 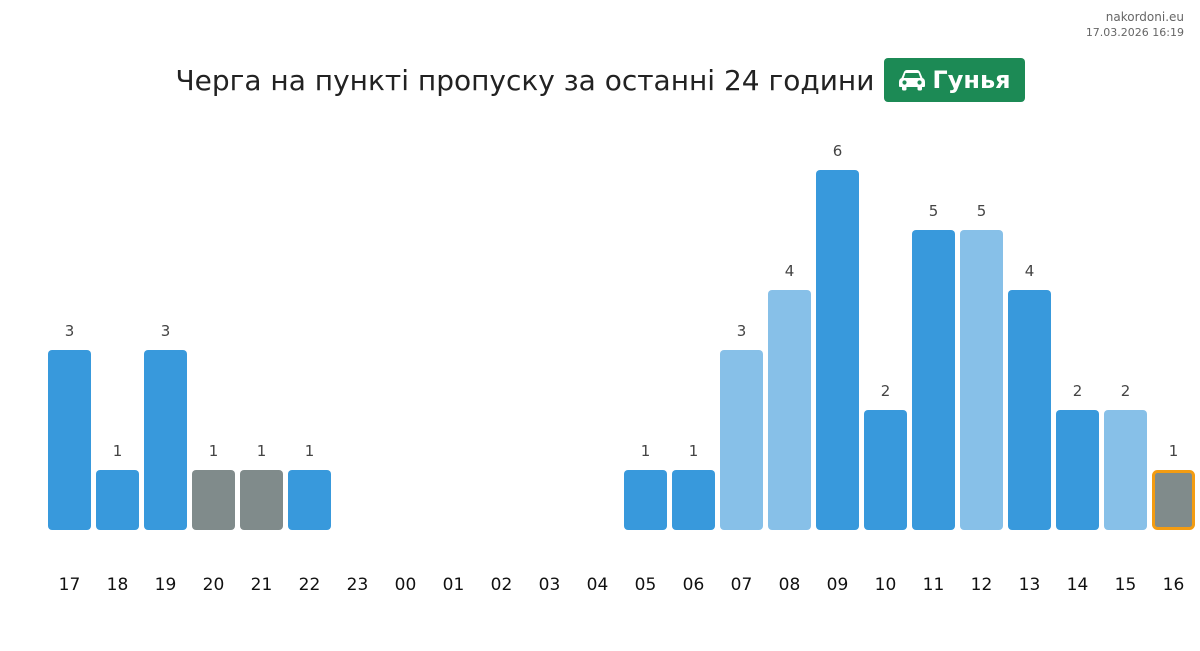 I want to click on x-tick-label-05: 05, so click(x=646, y=585).